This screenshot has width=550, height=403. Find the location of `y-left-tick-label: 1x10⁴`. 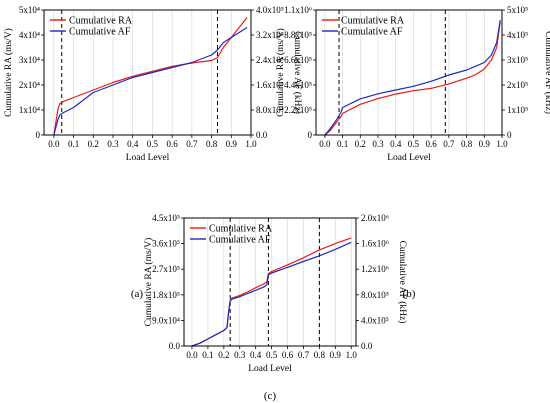

y-left-tick-label: 1x10⁴ is located at coordinates (29, 110).